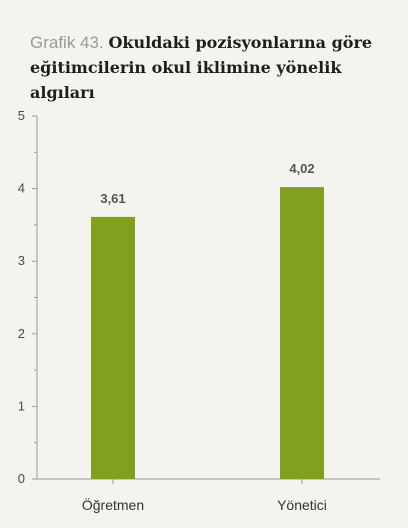 The width and height of the screenshot is (408, 528). Describe the element at coordinates (302, 505) in the screenshot. I see `x-category-label: Yönetici` at that location.